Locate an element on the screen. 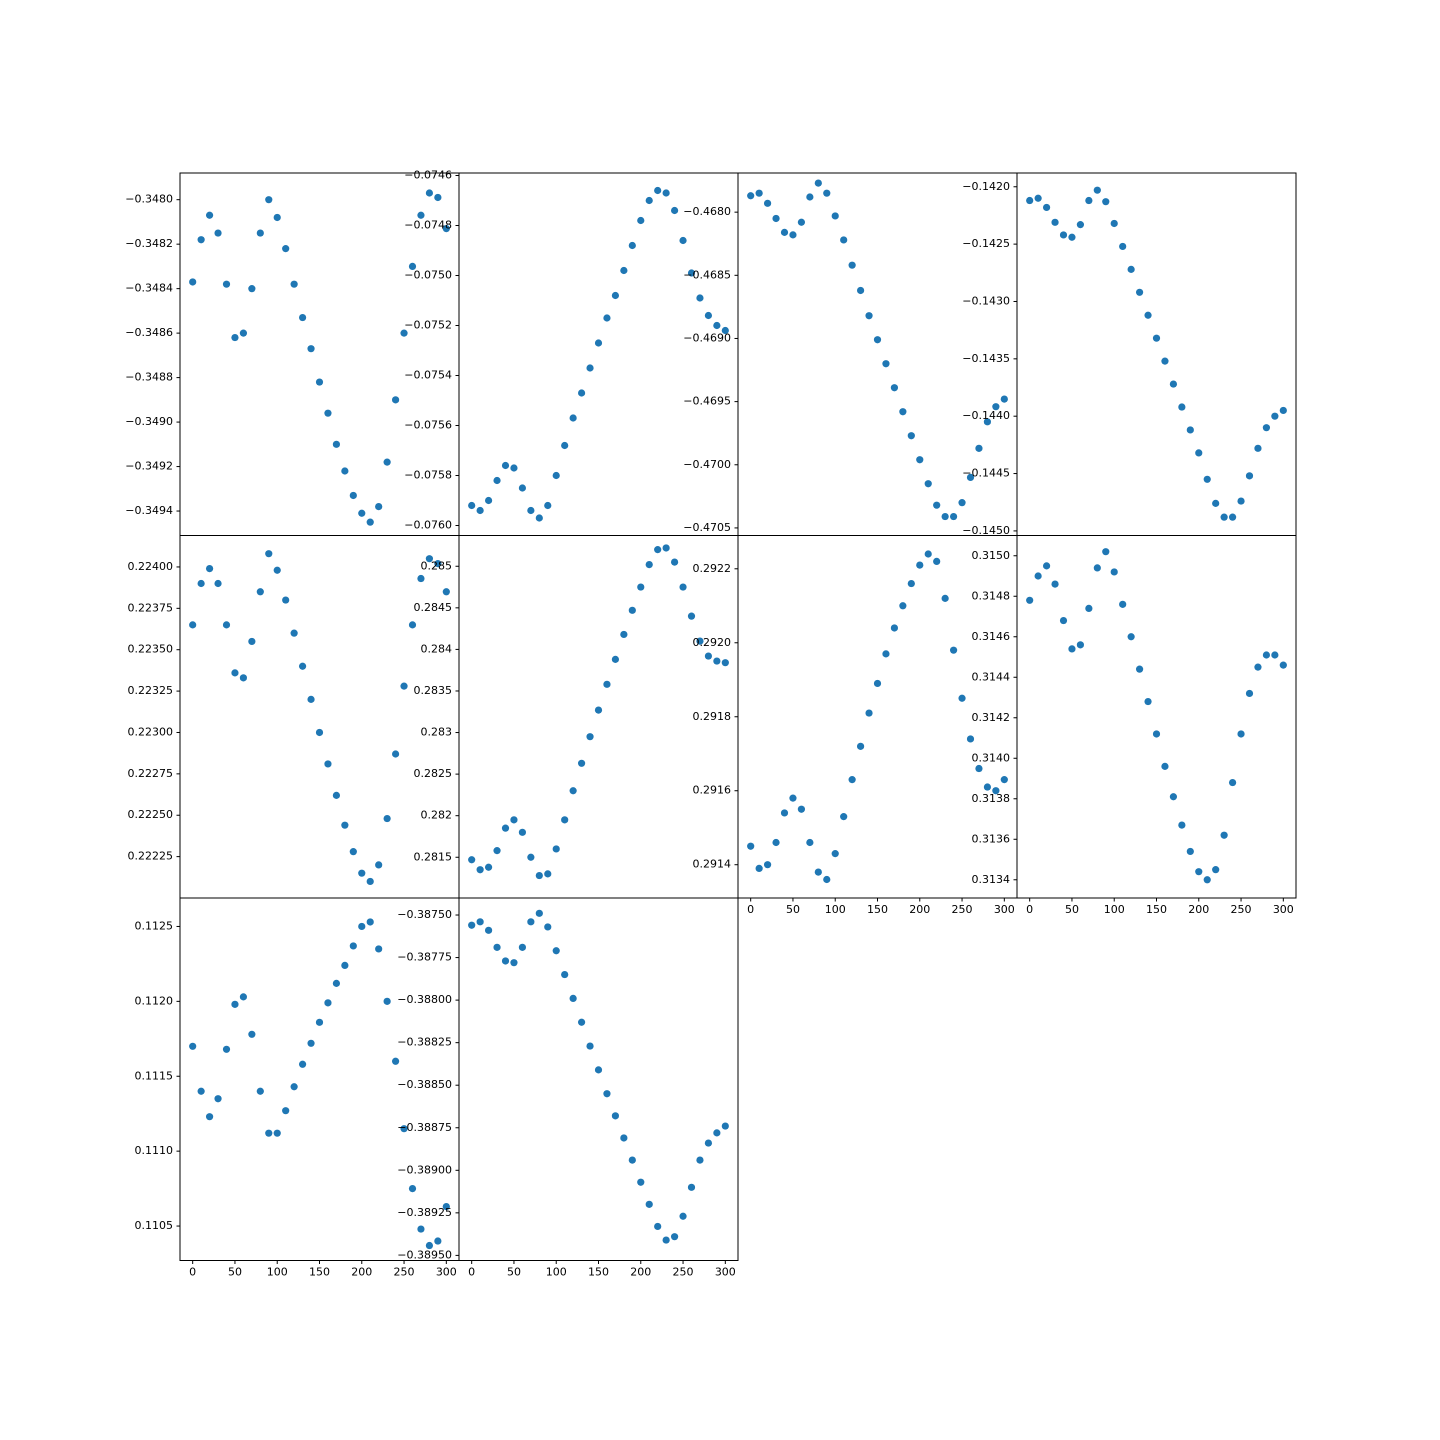  y-tick-label: 0.22275 is located at coordinates (151, 773).